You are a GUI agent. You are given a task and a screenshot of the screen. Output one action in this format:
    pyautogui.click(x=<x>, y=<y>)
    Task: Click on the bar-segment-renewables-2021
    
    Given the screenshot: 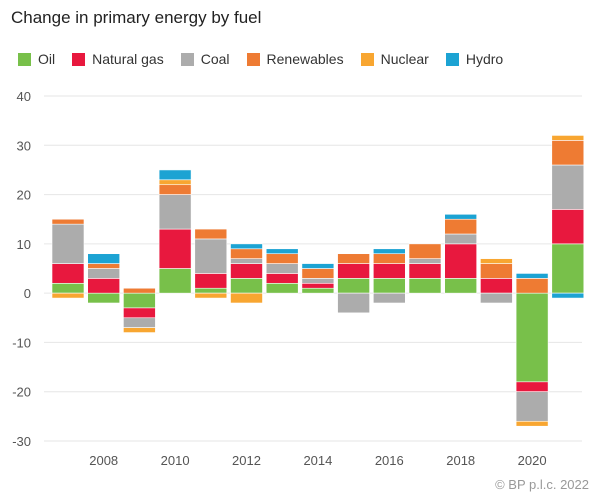 What is the action you would take?
    pyautogui.click(x=568, y=153)
    